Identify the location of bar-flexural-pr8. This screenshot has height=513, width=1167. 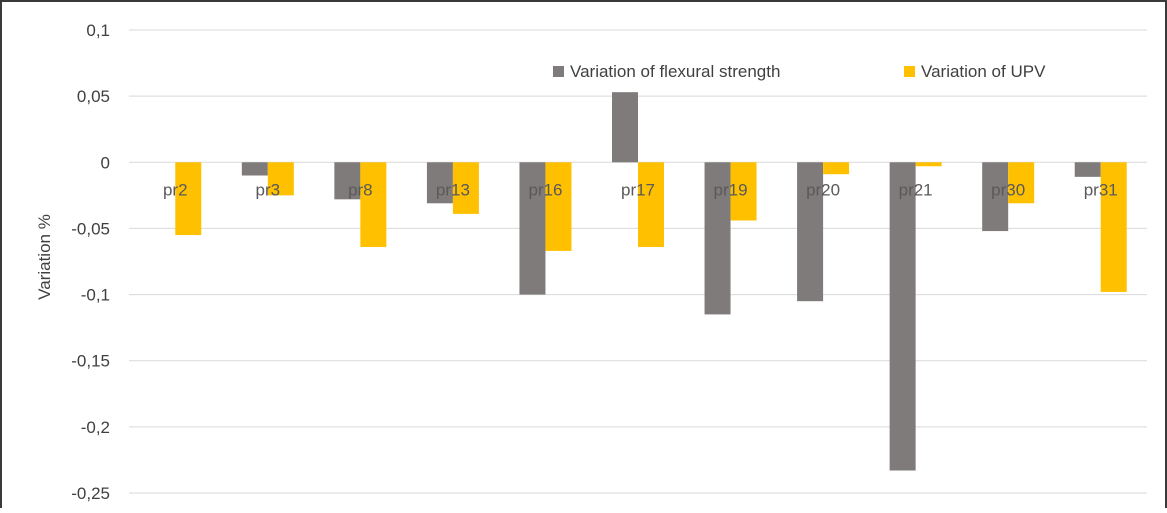
(347, 181).